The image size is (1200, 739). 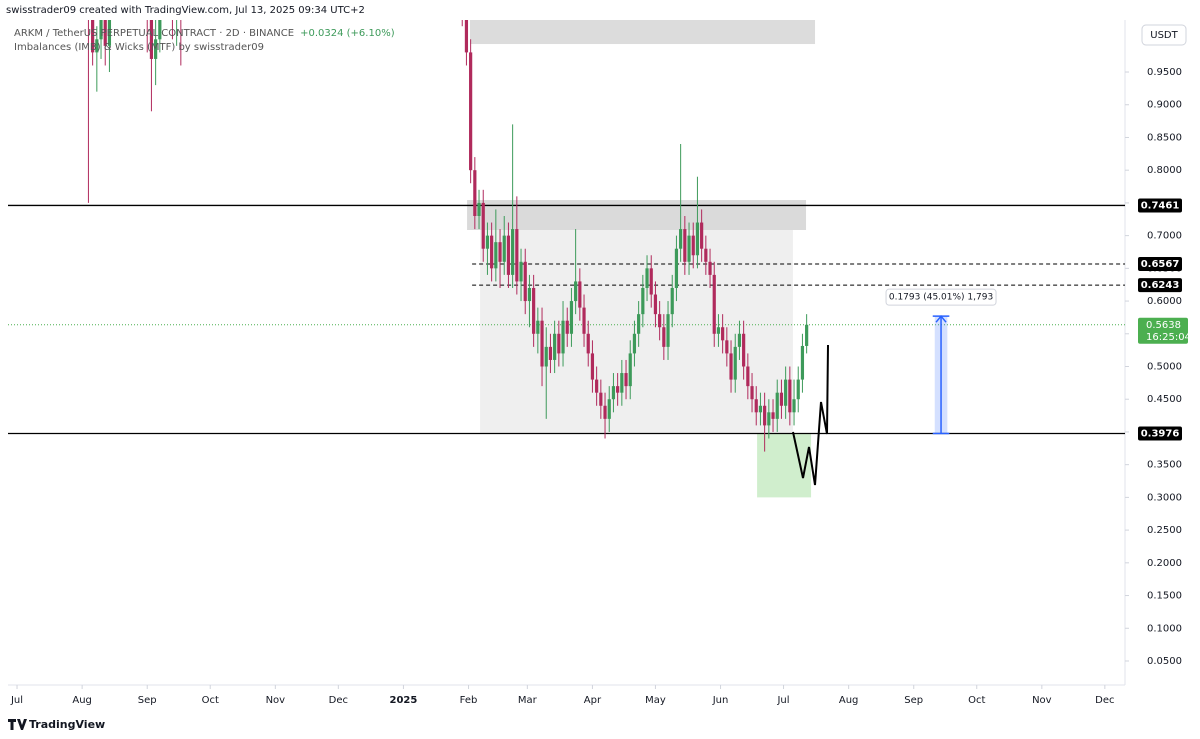 I want to click on y-tick-label: 0.6000, so click(x=1164, y=301).